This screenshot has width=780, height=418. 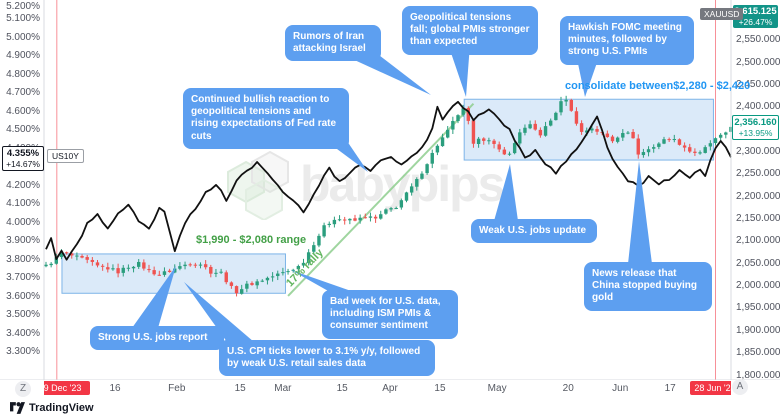 I want to click on time-axis-tick: Feb, so click(x=177, y=388).